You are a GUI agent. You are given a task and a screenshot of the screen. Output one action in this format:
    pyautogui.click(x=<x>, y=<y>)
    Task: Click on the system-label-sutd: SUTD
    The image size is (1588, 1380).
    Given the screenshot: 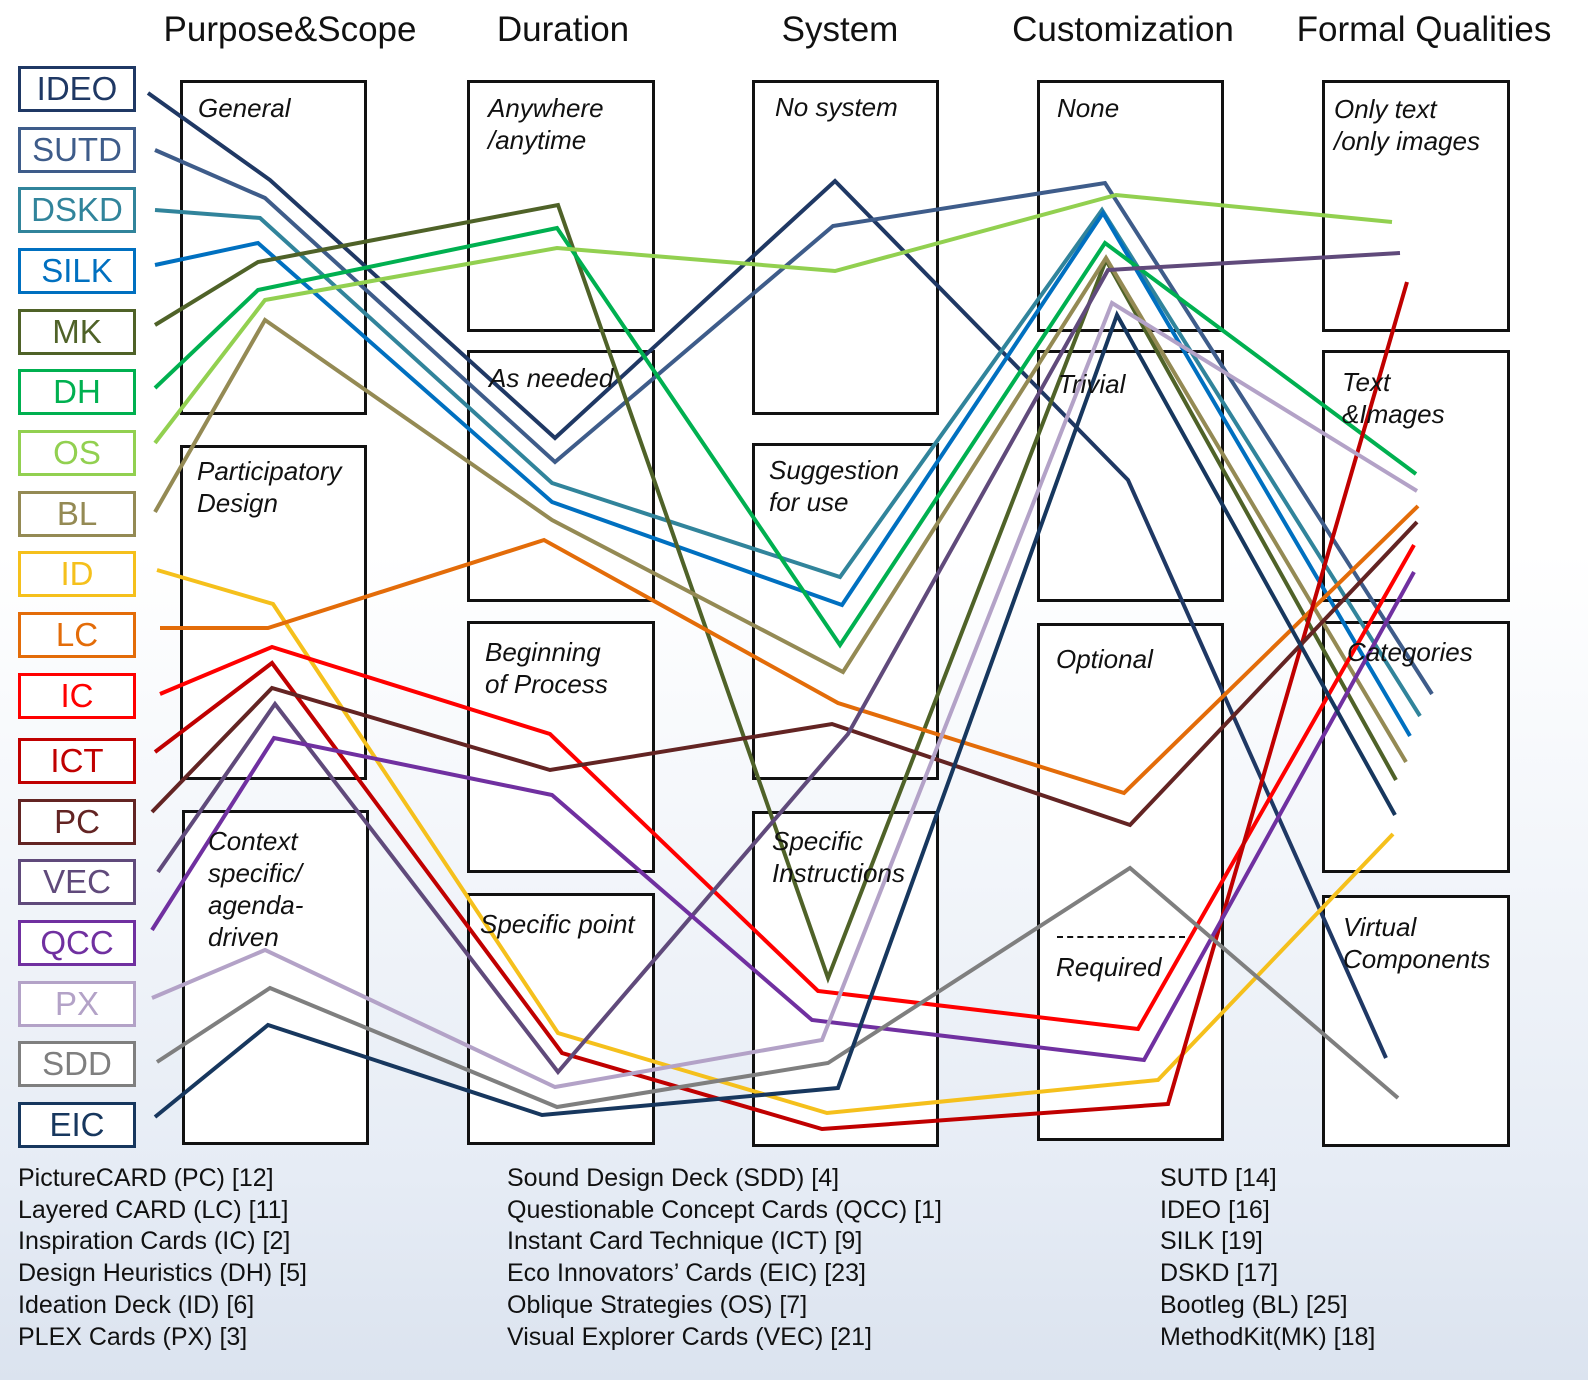 What is the action you would take?
    pyautogui.click(x=77, y=150)
    